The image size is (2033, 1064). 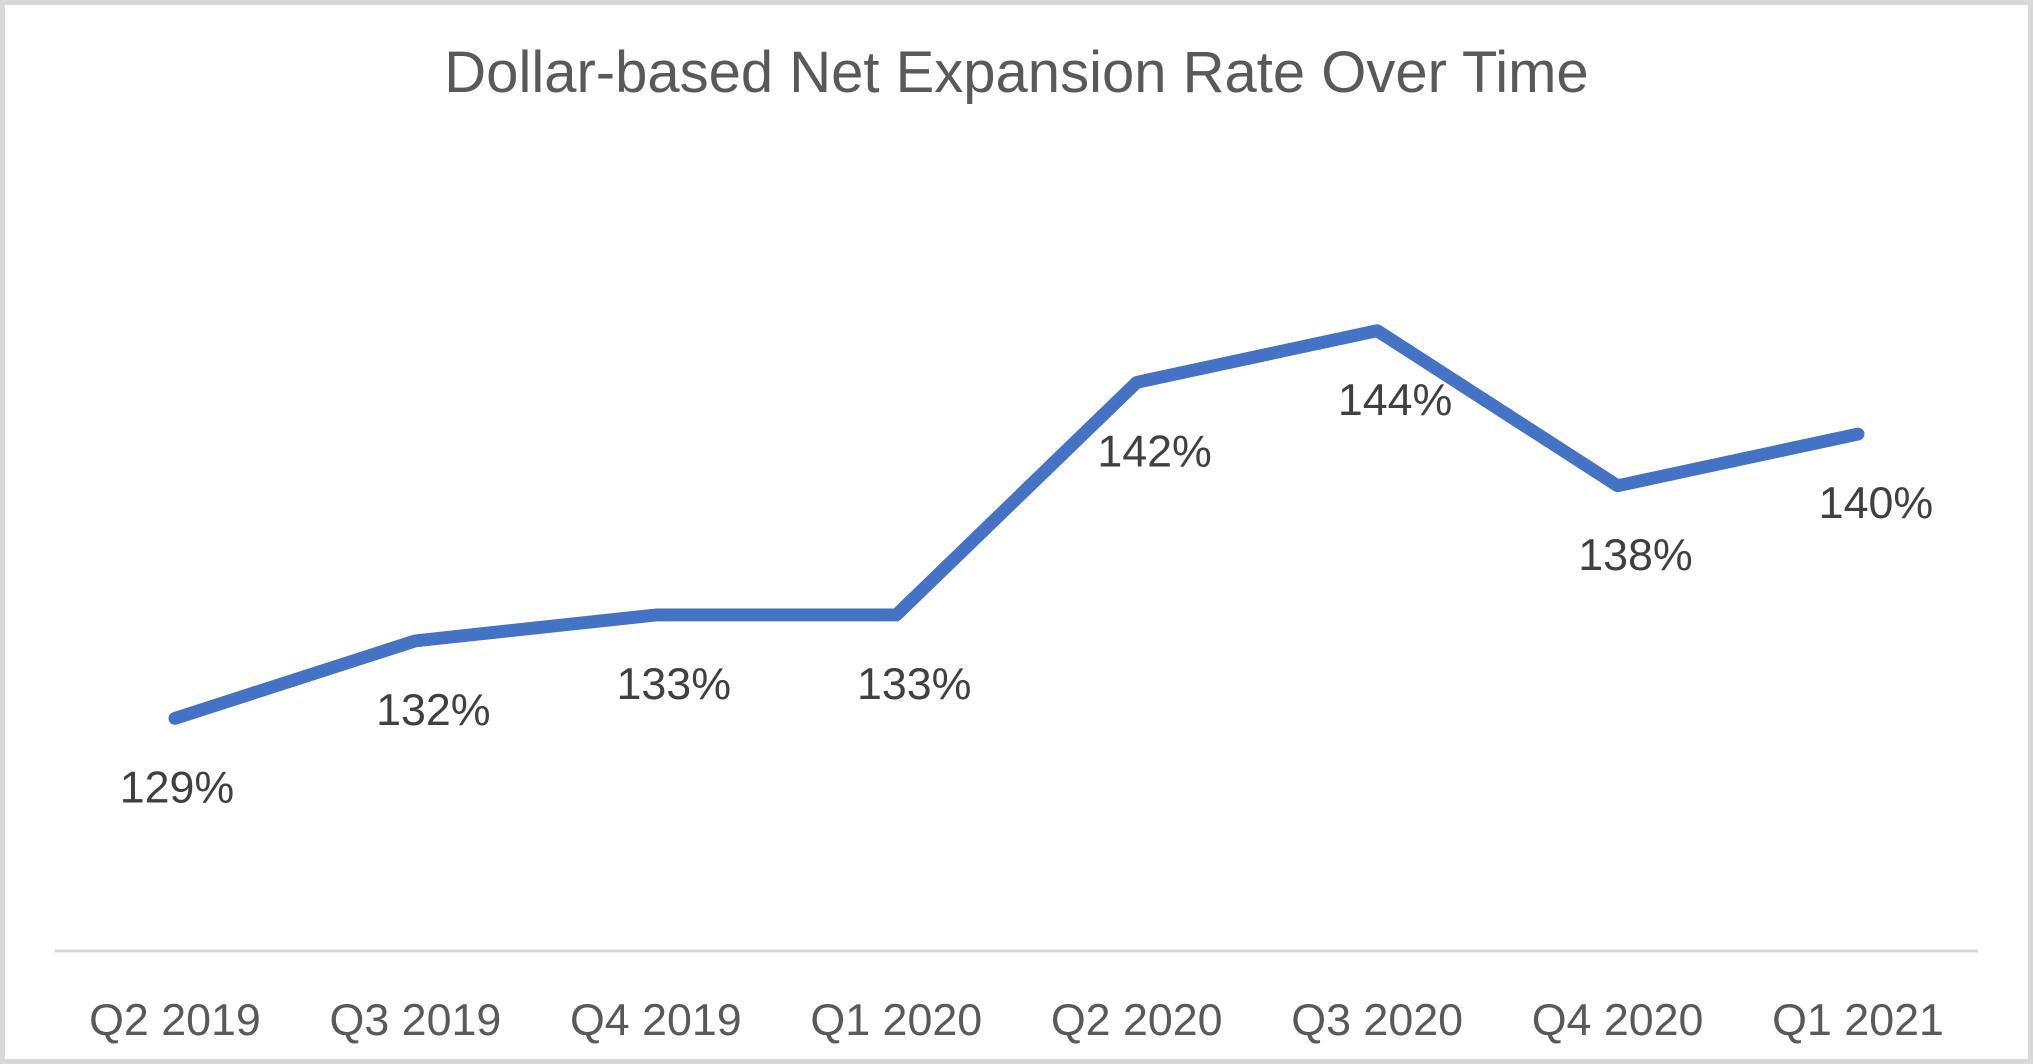 I want to click on x-axis-tick-label: Q4 2019, so click(x=656, y=1020).